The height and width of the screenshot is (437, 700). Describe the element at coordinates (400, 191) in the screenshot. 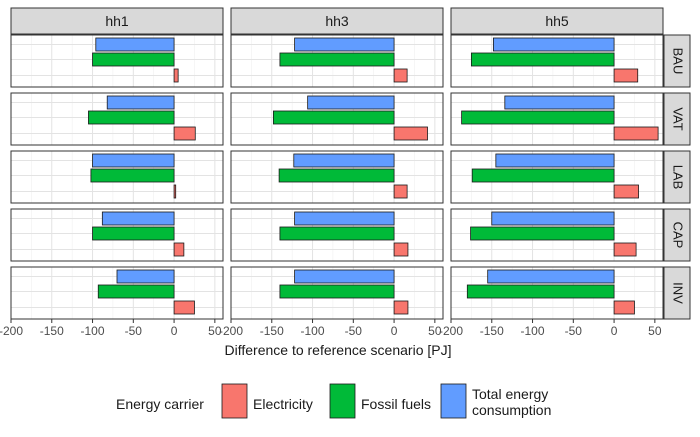

I see `bar-electricity-LAB-hh3` at that location.